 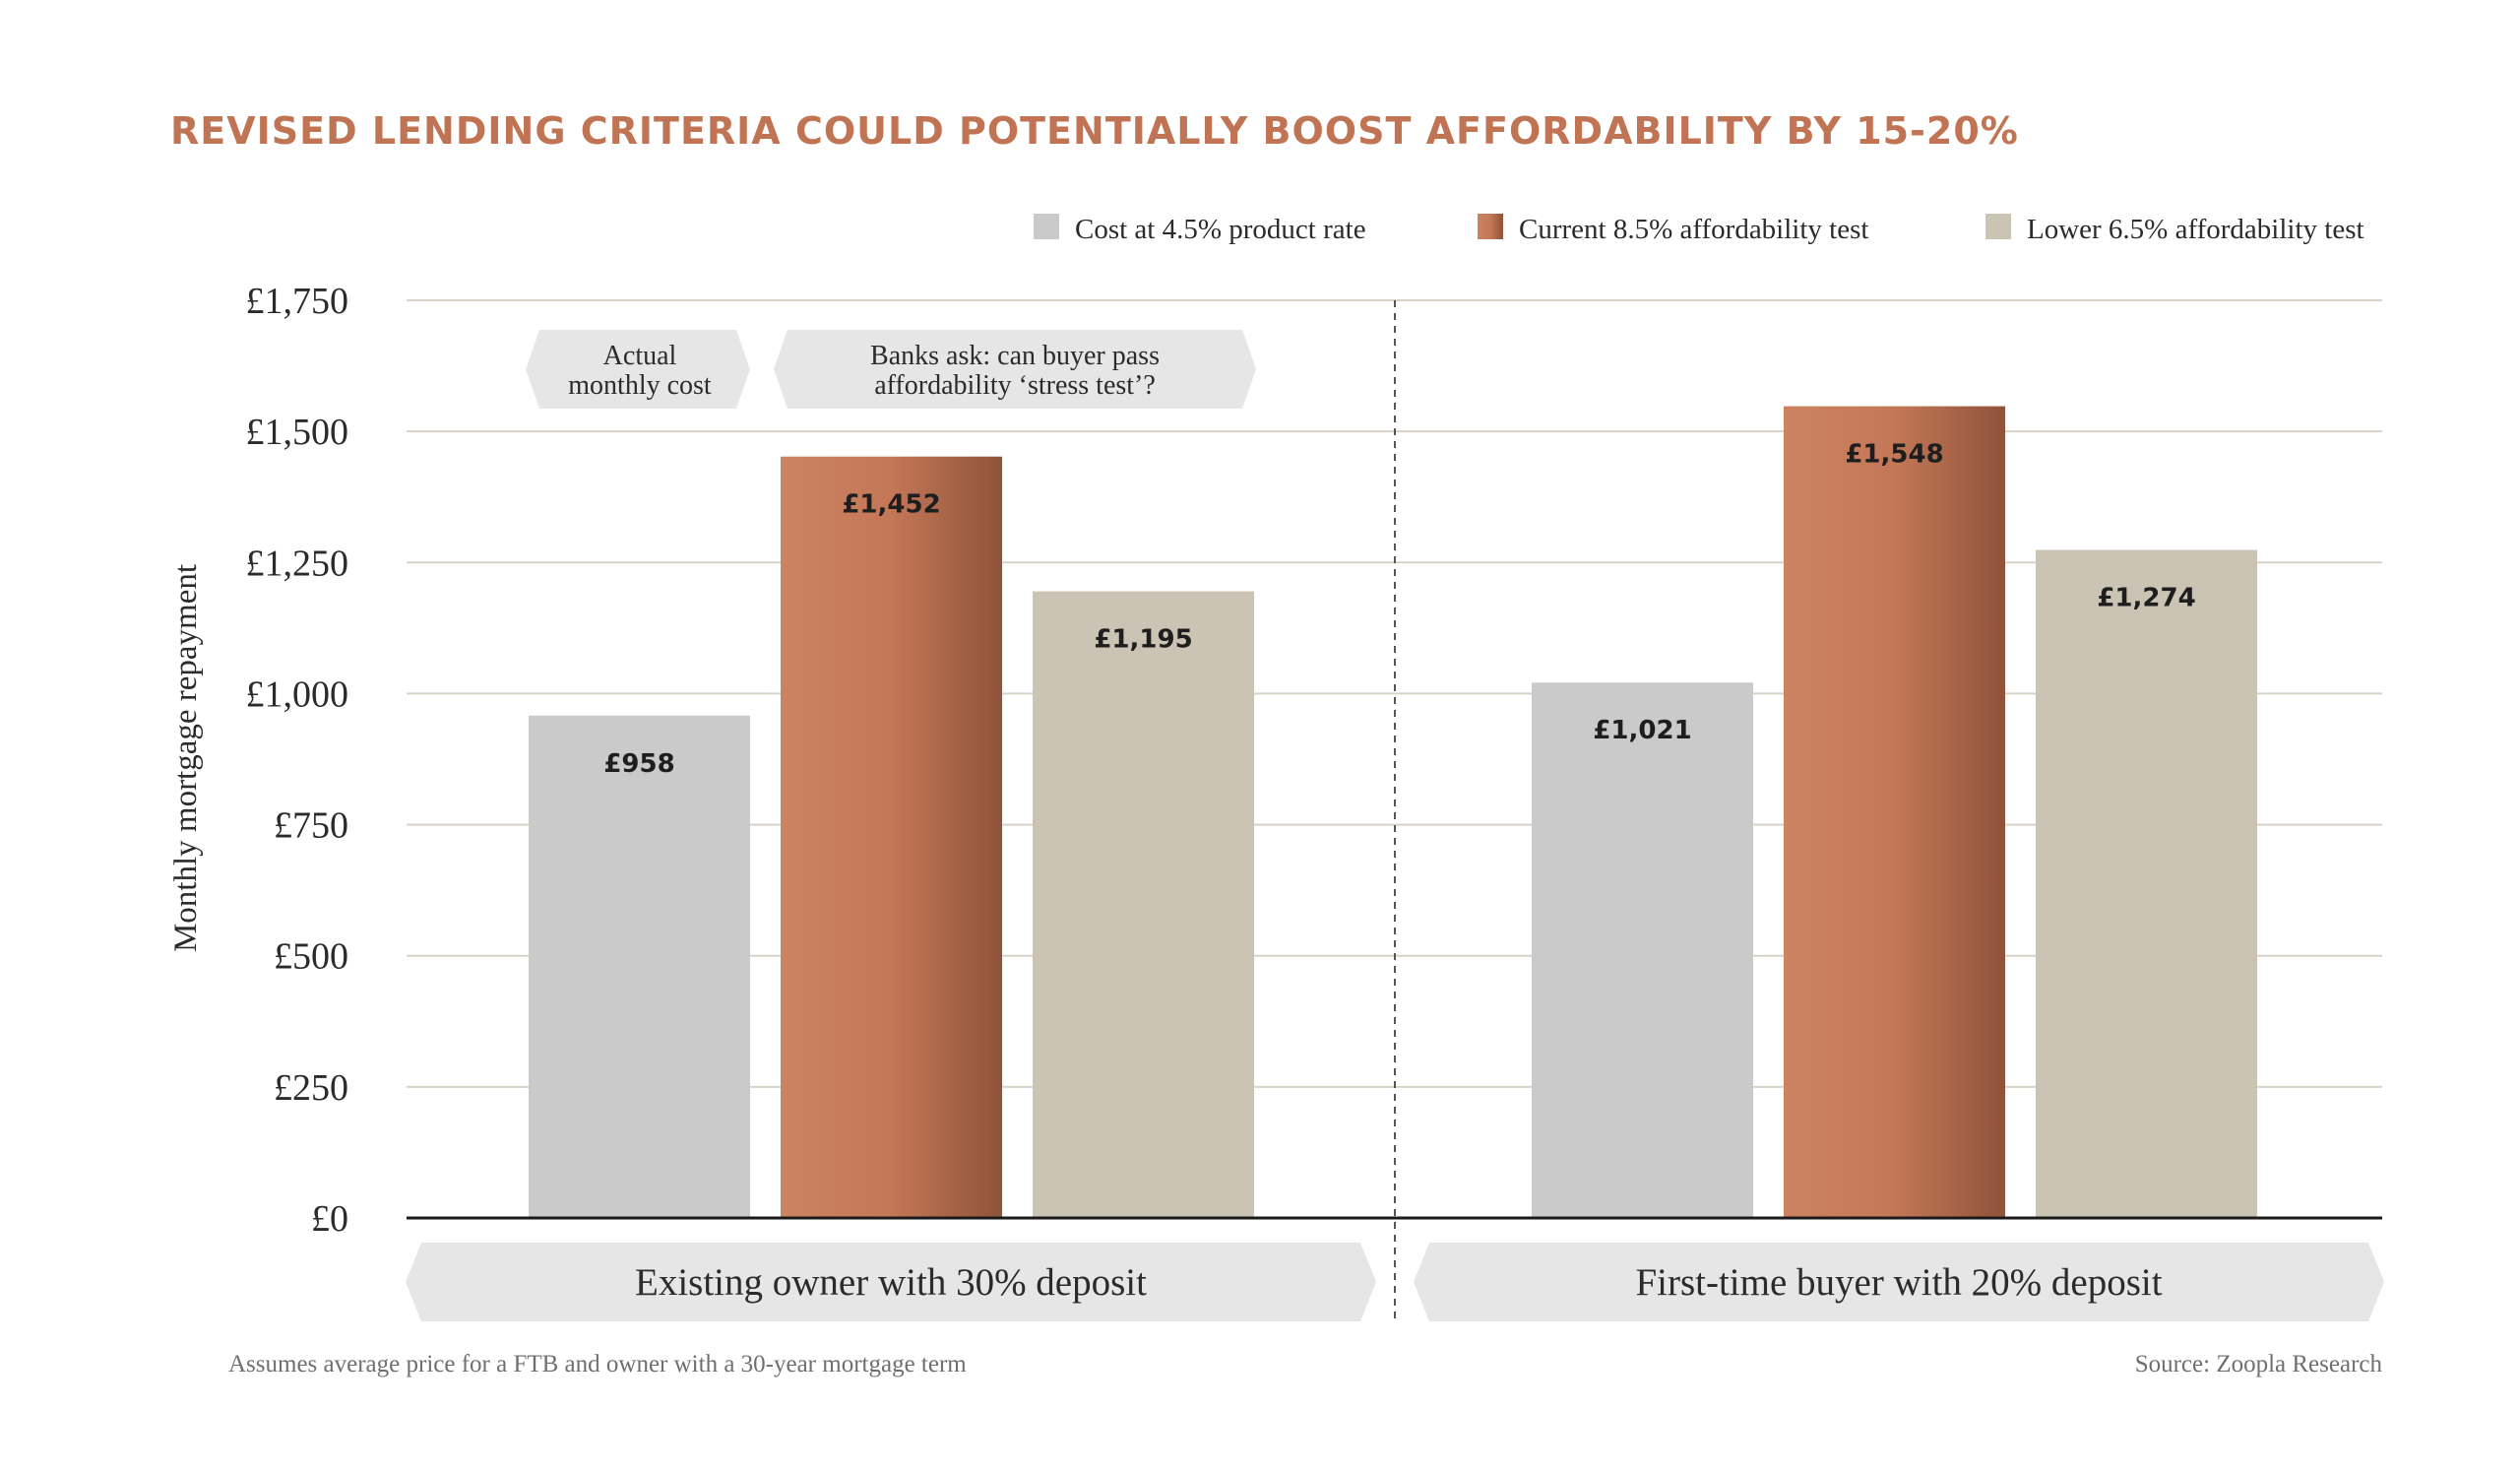 What do you see at coordinates (891, 837) in the screenshot?
I see `bar-current-existing-owner` at bounding box center [891, 837].